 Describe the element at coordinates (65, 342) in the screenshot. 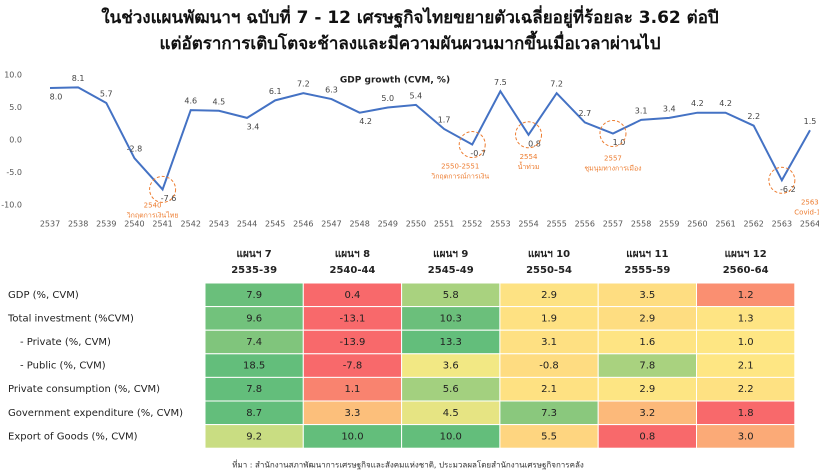

I see `row-label: - Private (%, CVM)` at that location.